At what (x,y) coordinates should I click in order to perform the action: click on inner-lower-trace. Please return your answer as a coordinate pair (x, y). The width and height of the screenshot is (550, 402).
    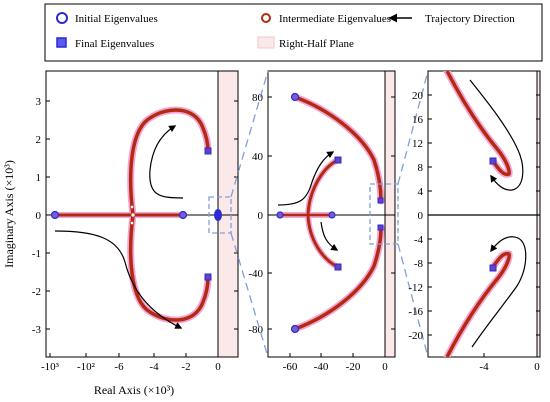
    Looking at the image, I should click on (322, 241).